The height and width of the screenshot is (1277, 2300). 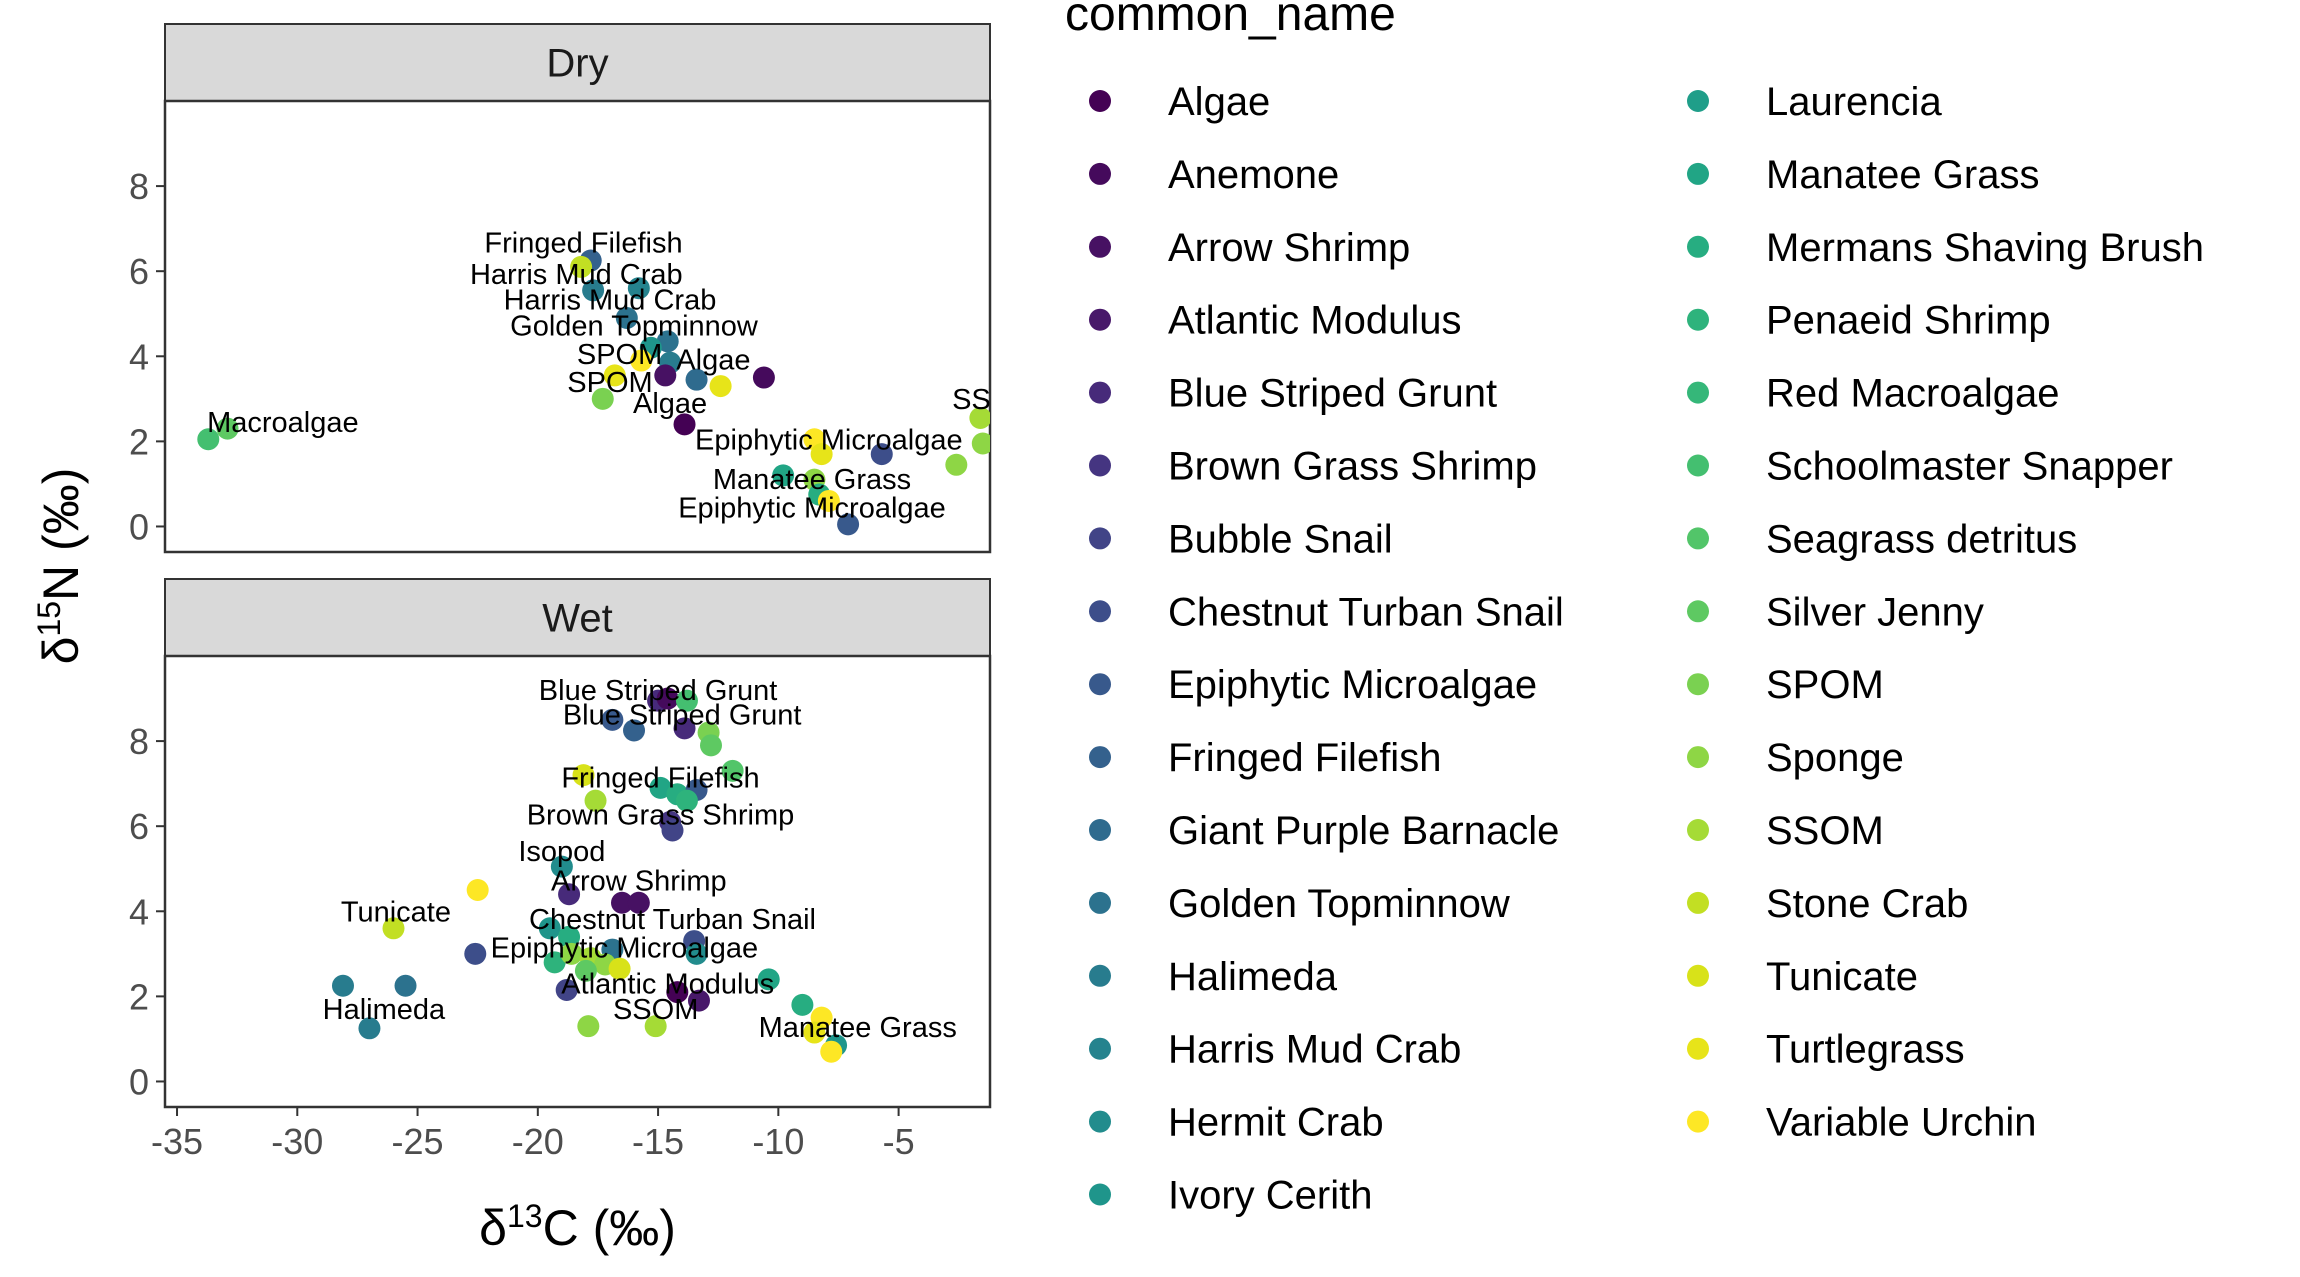 I want to click on y-axis-title: δ15N (‰), so click(x=60, y=566).